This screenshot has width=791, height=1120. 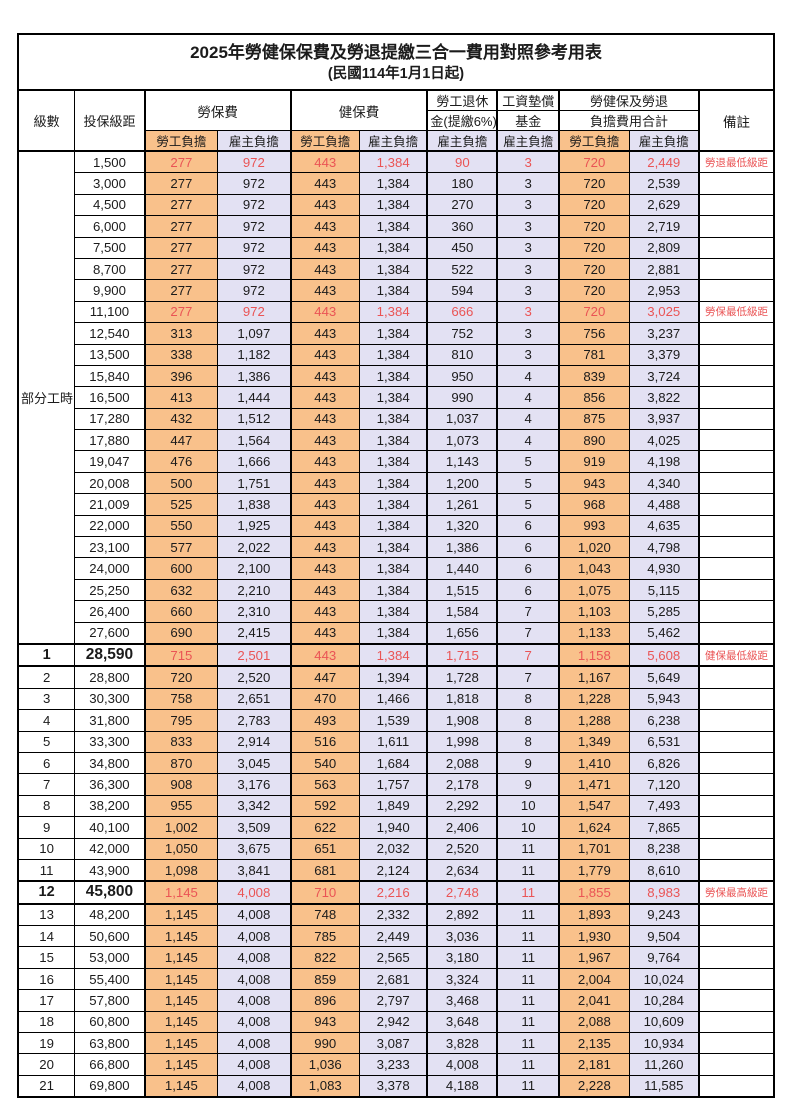 I want to click on table-row: 23,100 577 2,022 443 1,384 1,386 6 1,020 4,798, so click(x=396, y=547).